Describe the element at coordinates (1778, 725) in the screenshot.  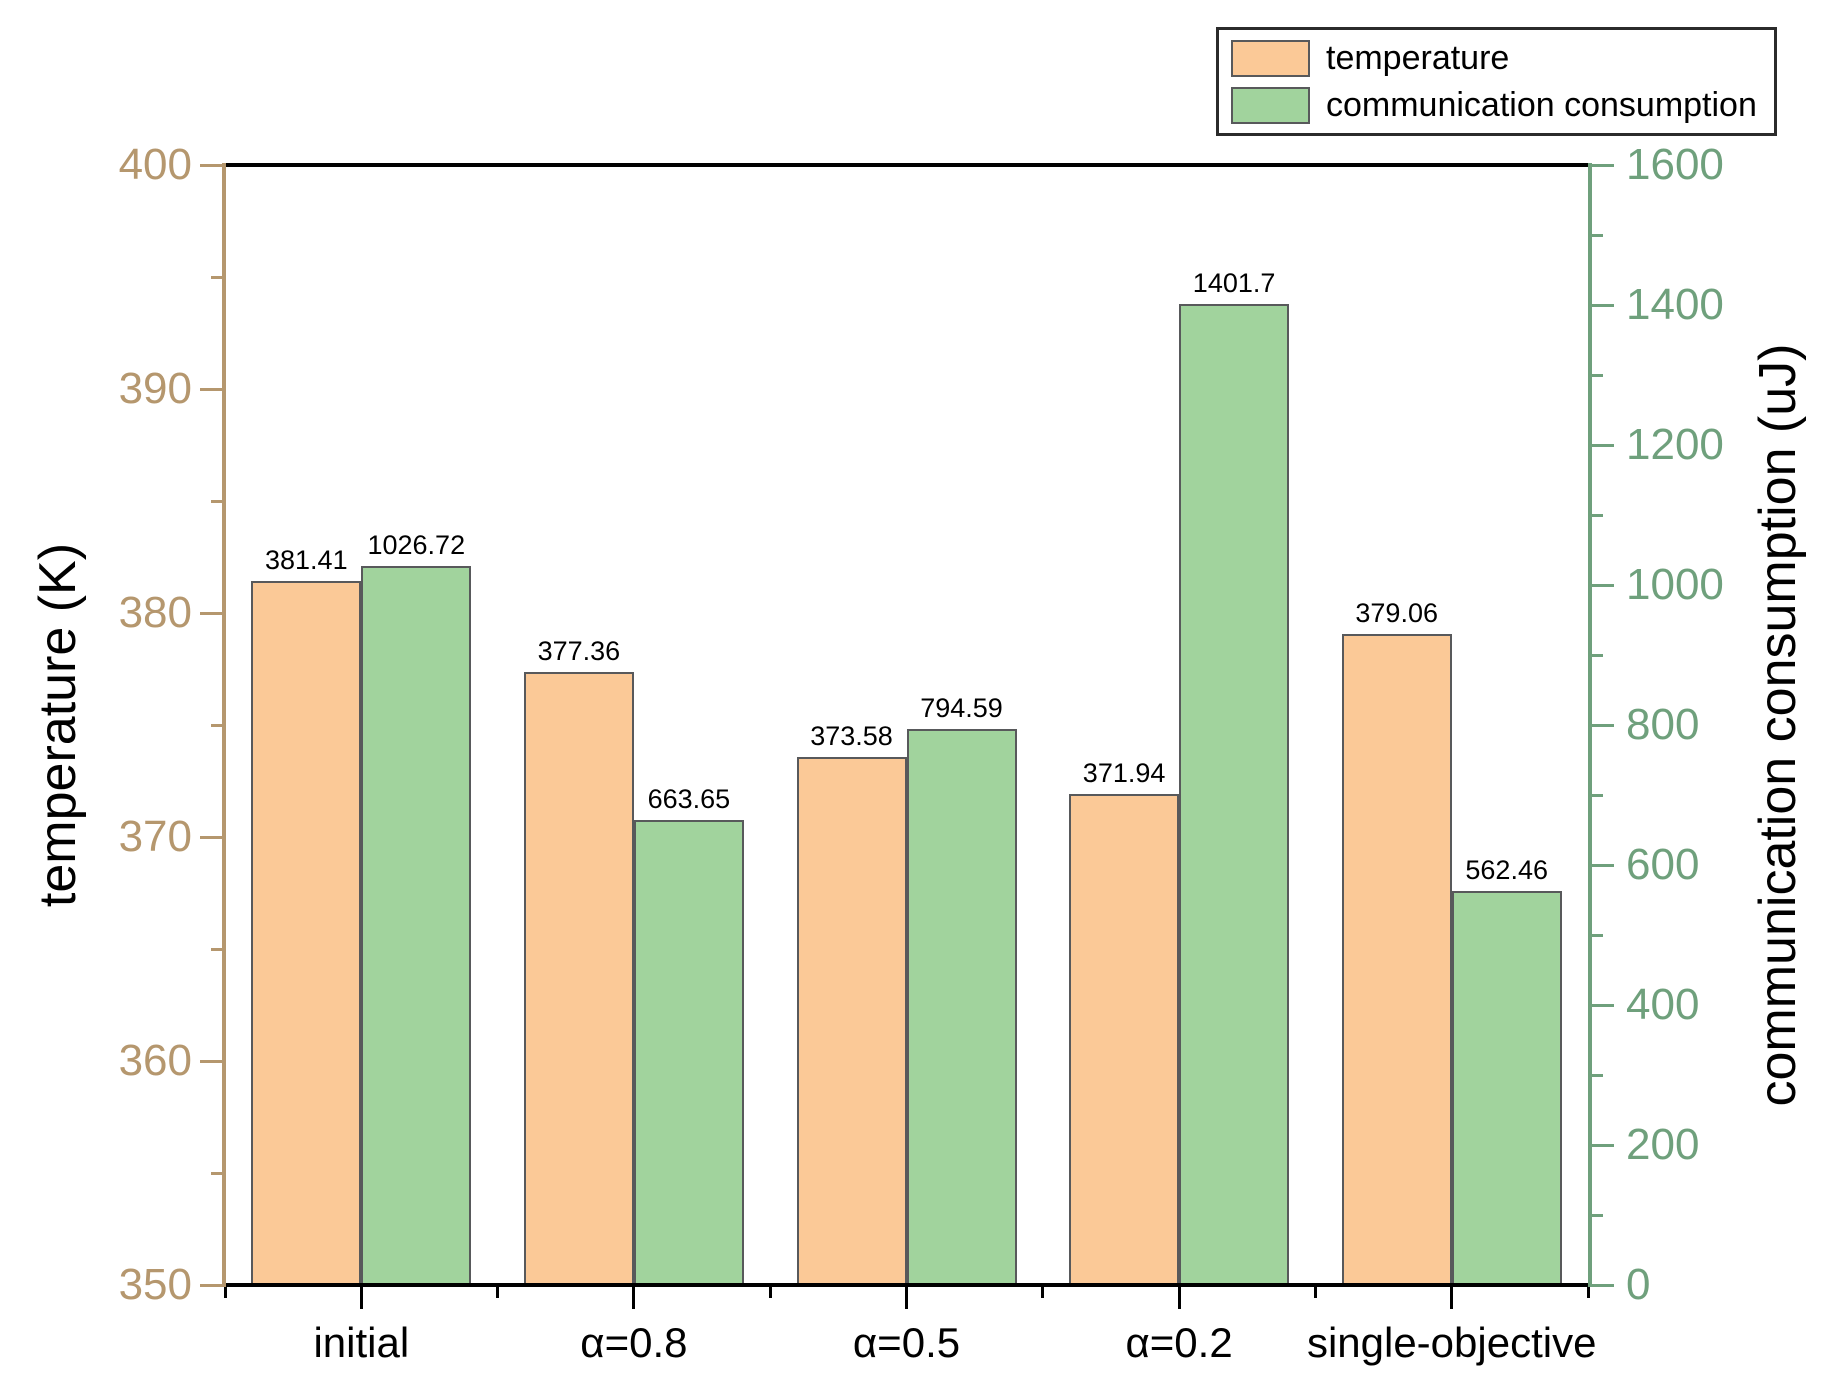
I see `right-axis-title: communication consumption (uJ)` at that location.